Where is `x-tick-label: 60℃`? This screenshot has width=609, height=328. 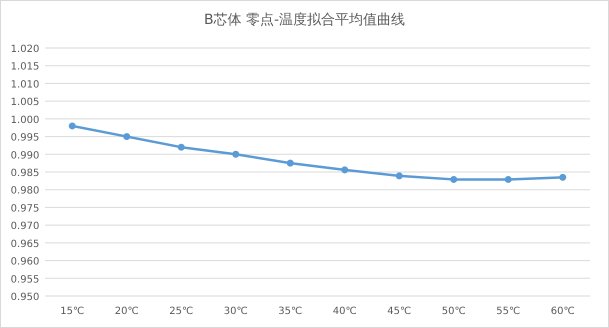
x-tick-label: 60℃ is located at coordinates (562, 311).